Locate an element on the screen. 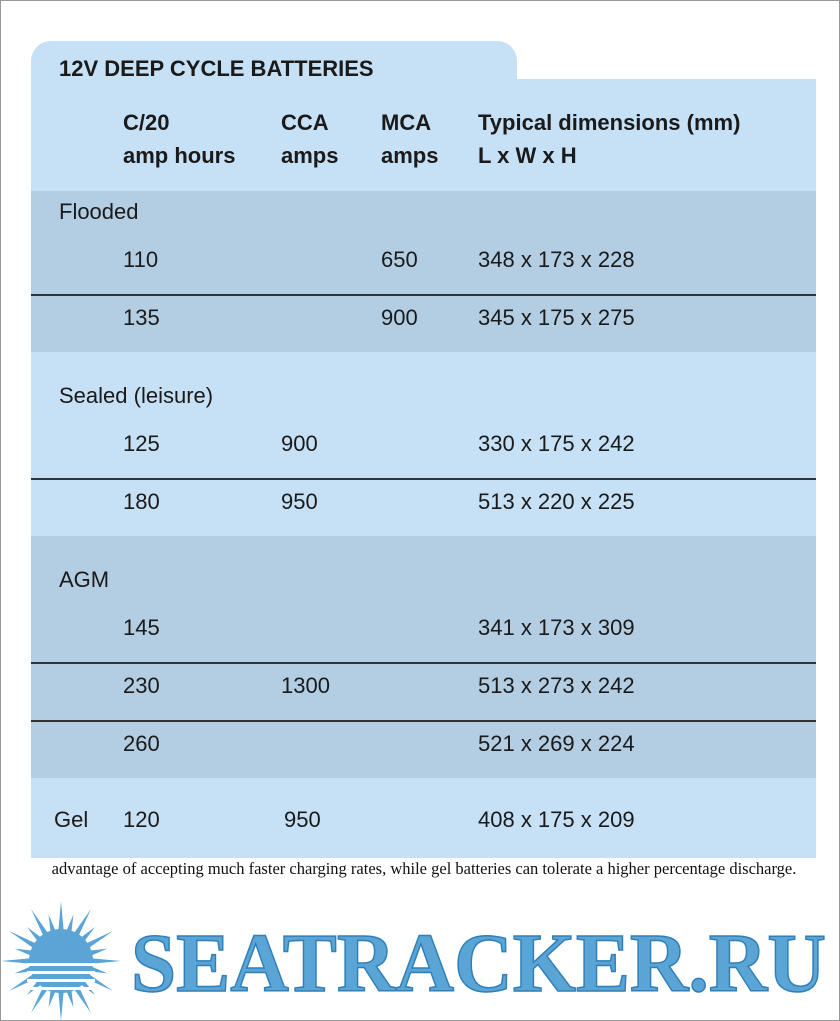 This screenshot has width=840, height=1021. cell: 348 x 173 x 228 is located at coordinates (556, 259).